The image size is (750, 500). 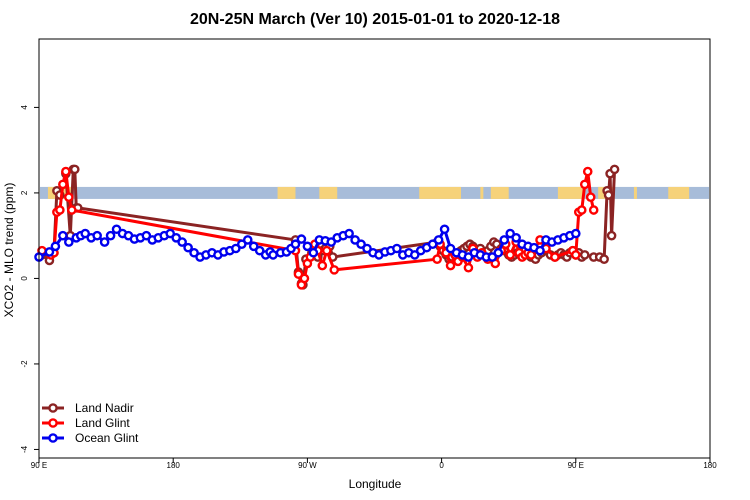 What do you see at coordinates (9, 250) in the screenshot?
I see `y-axis-label: XCO2 - MLO trend (ppm)` at bounding box center [9, 250].